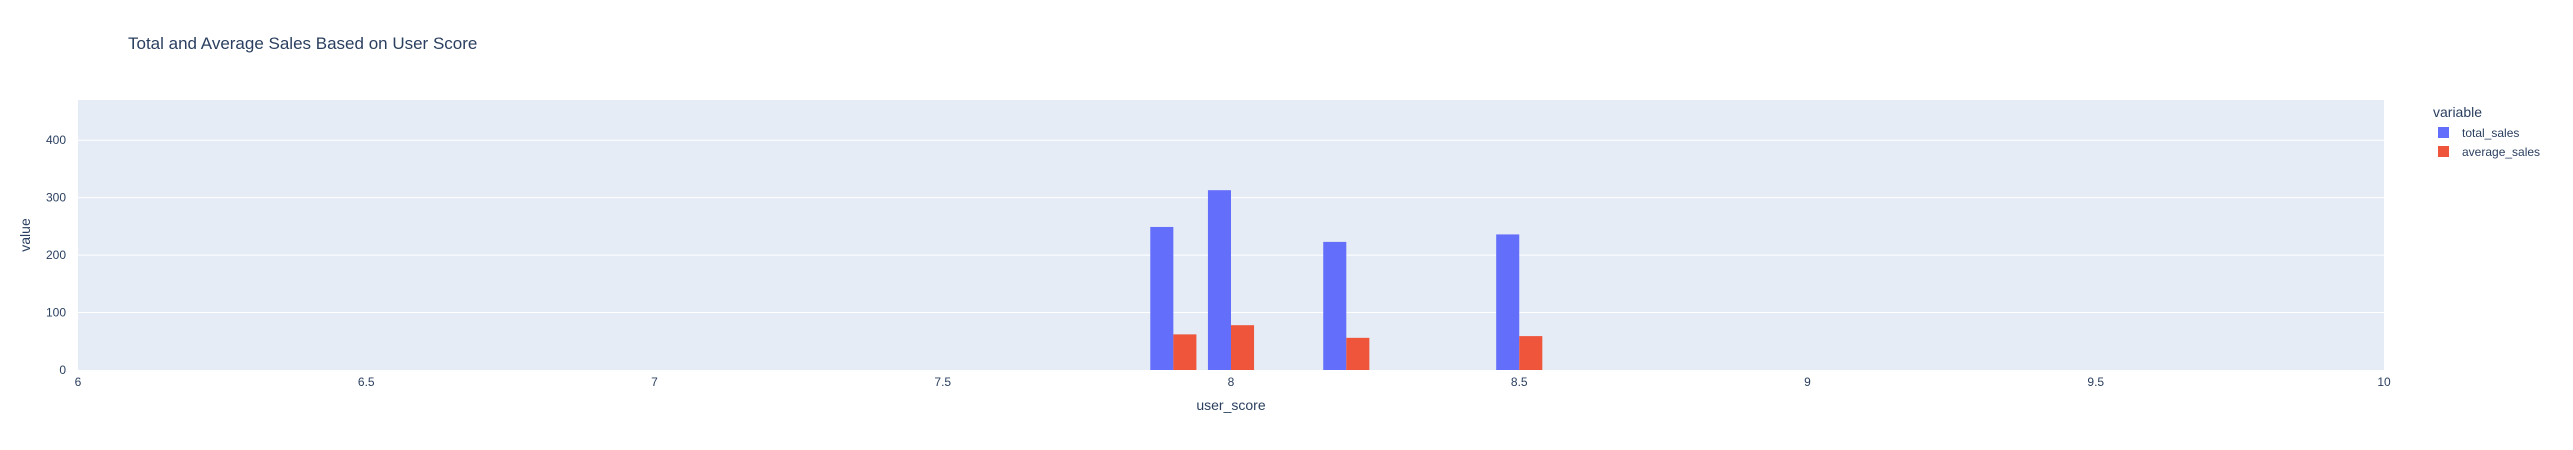 Image resolution: width=2573 pixels, height=450 pixels. I want to click on legend-item: total_sales, so click(2478, 133).